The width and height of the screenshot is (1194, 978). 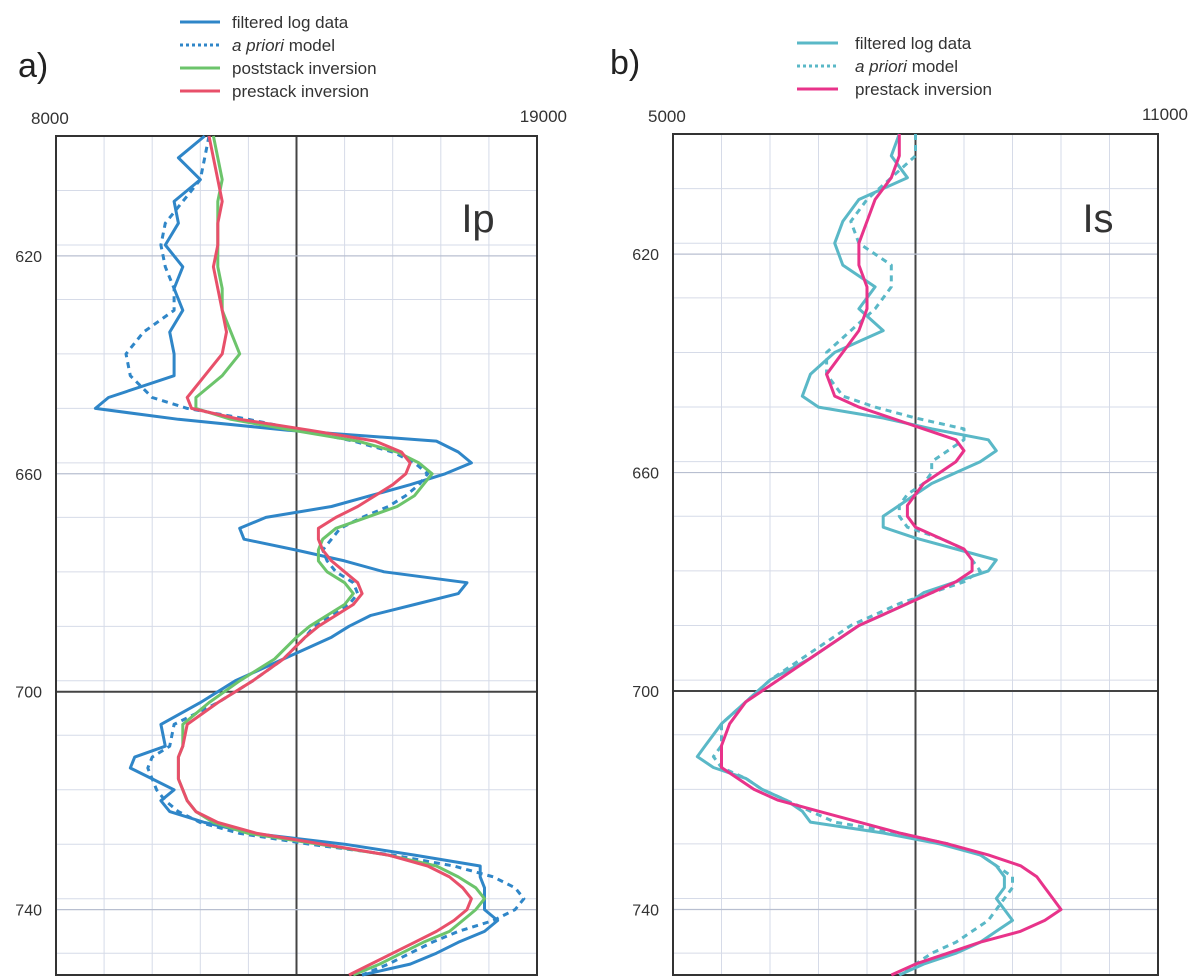 I want to click on plot-title: Ip, so click(x=477, y=219).